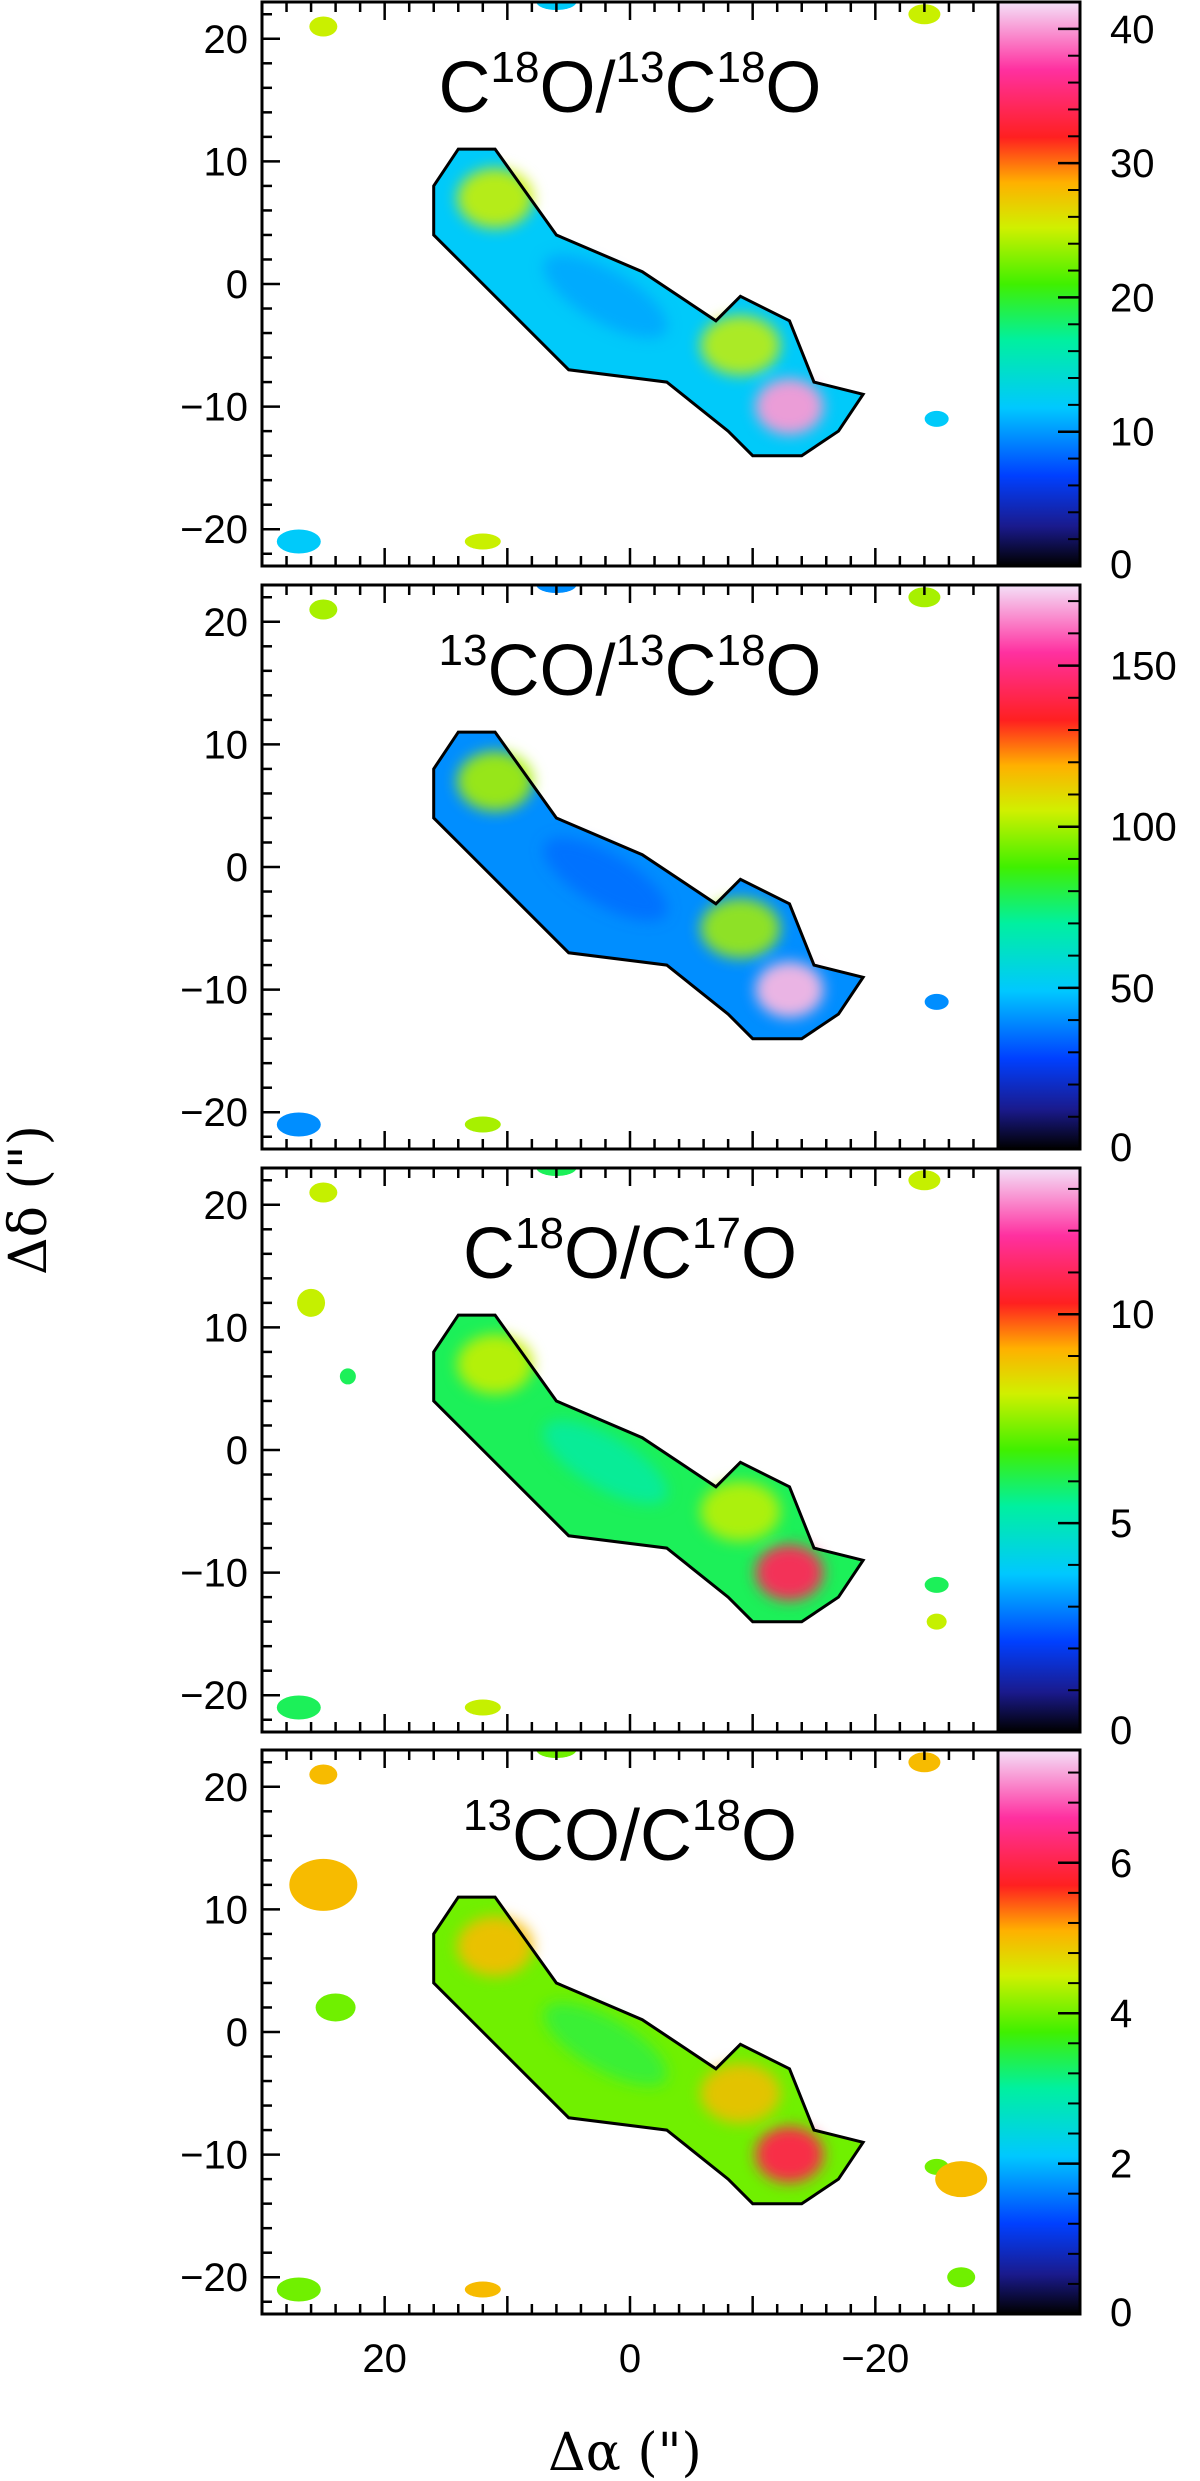  Describe the element at coordinates (630, 2359) in the screenshot. I see `x-tick-label: 0` at that location.